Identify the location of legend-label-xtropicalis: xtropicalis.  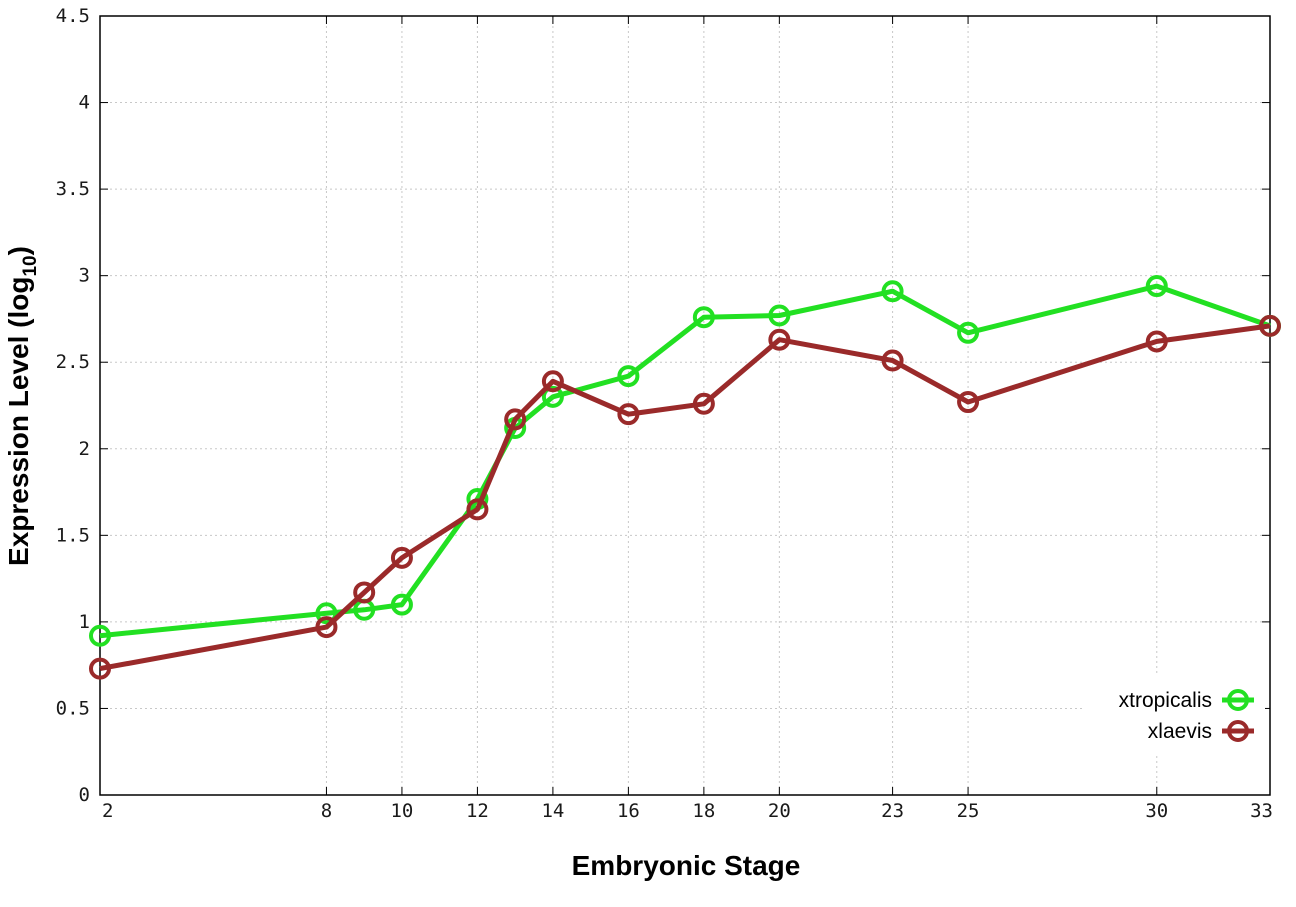
(1165, 700).